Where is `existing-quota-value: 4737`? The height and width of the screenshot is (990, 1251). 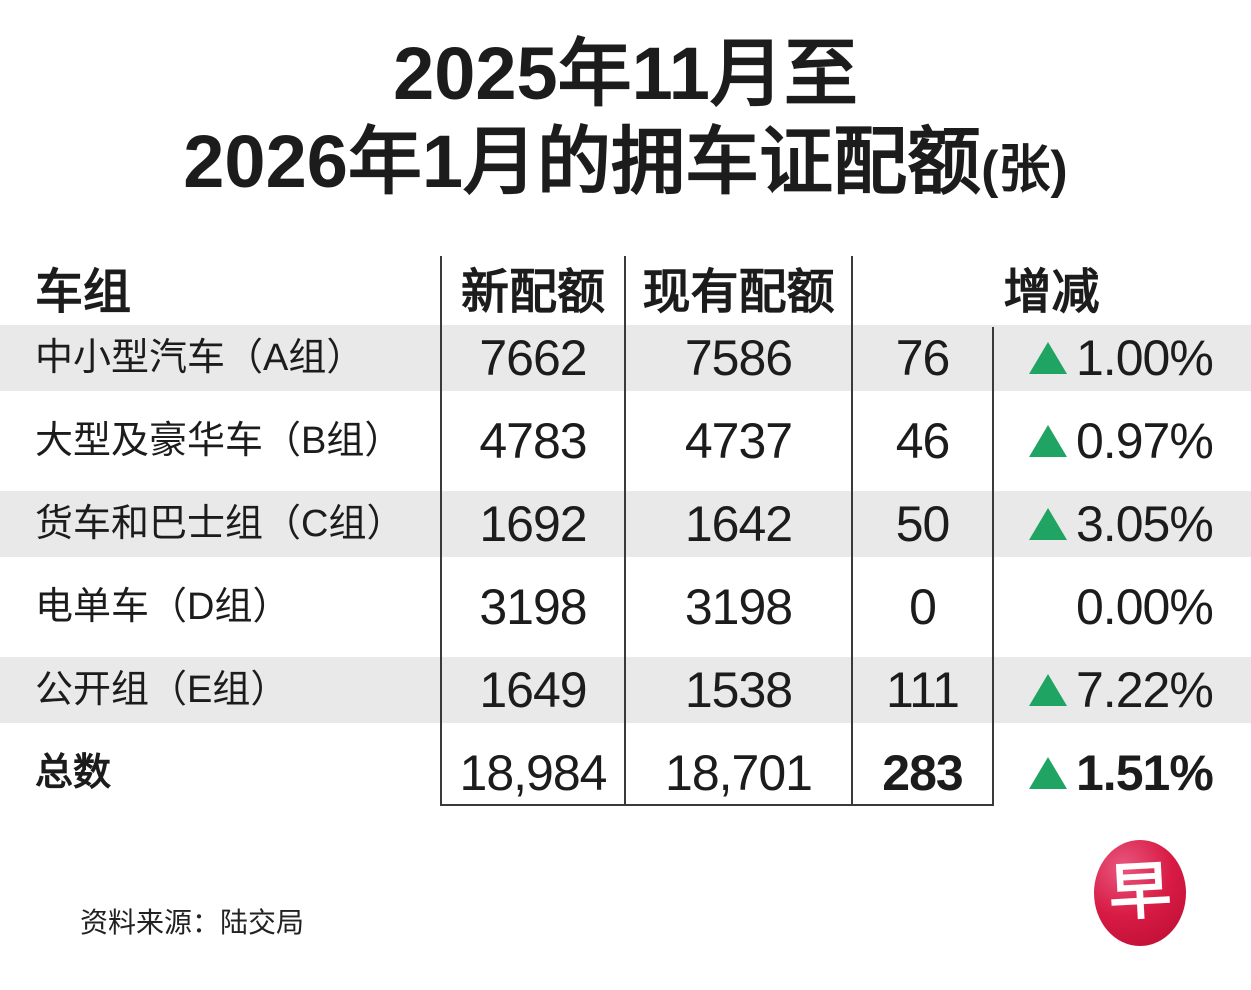
existing-quota-value: 4737 is located at coordinates (738, 441).